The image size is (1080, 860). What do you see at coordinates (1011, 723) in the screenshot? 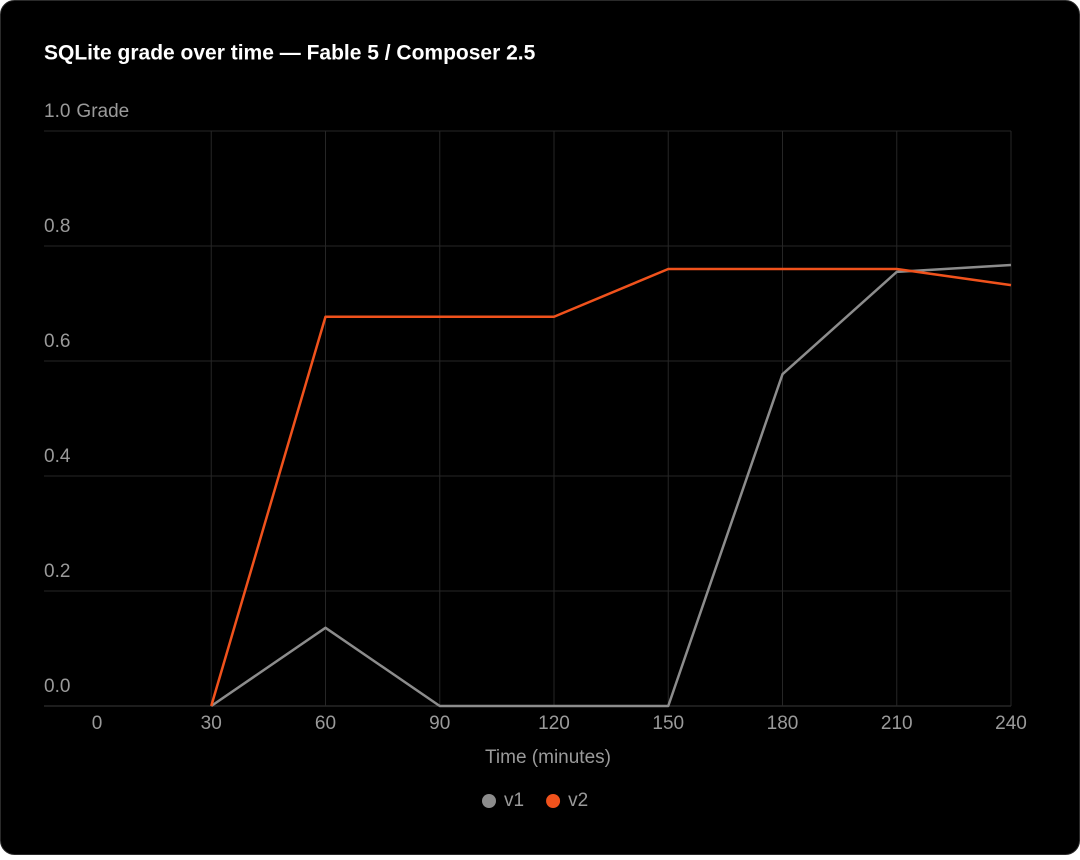
I see `x-tick-label: 240` at bounding box center [1011, 723].